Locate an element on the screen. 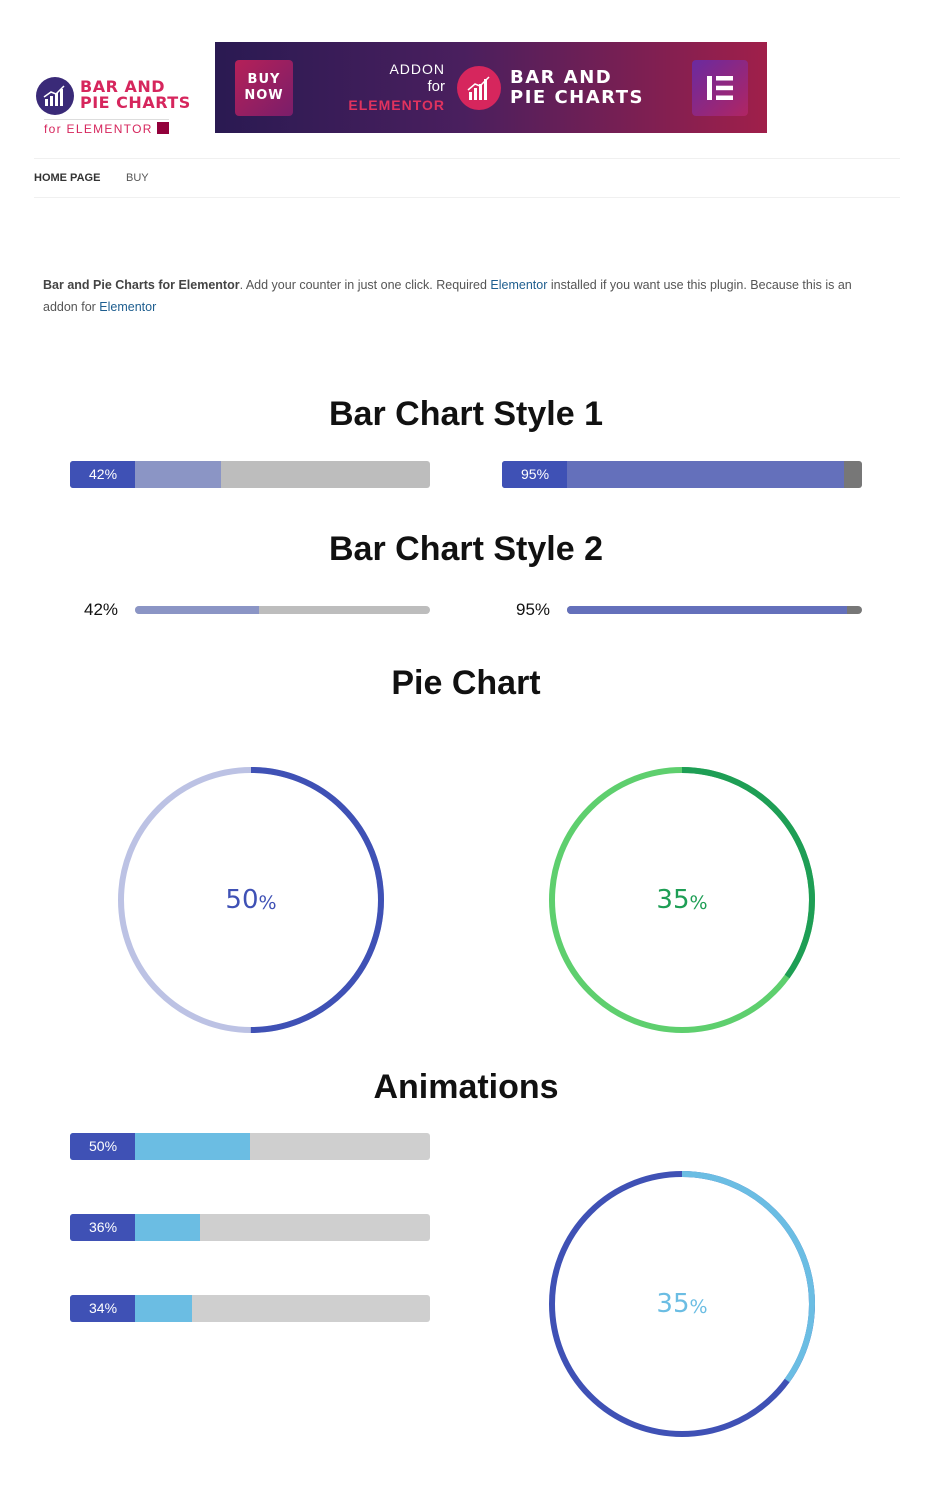  pie-chart-1: 50% is located at coordinates (251, 900).